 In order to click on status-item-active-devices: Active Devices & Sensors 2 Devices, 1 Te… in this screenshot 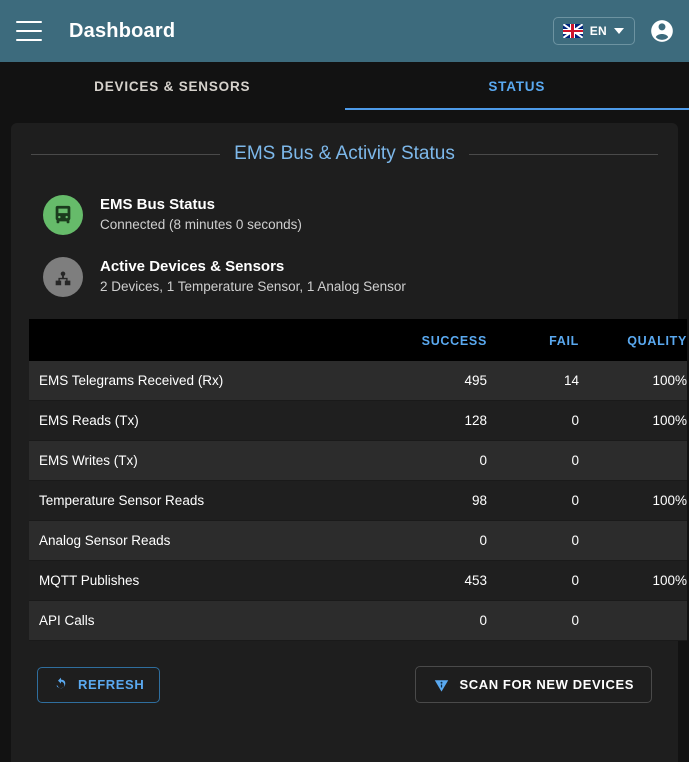, I will do `click(351, 277)`.